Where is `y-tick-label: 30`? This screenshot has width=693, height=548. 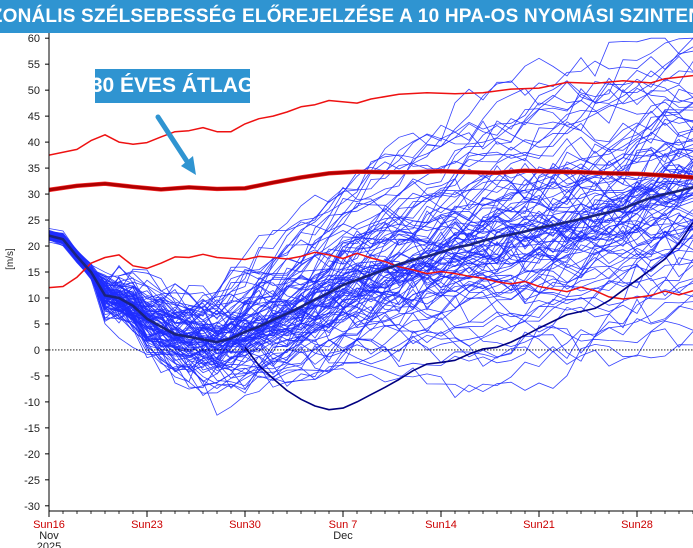
y-tick-label: 30 is located at coordinates (34, 195).